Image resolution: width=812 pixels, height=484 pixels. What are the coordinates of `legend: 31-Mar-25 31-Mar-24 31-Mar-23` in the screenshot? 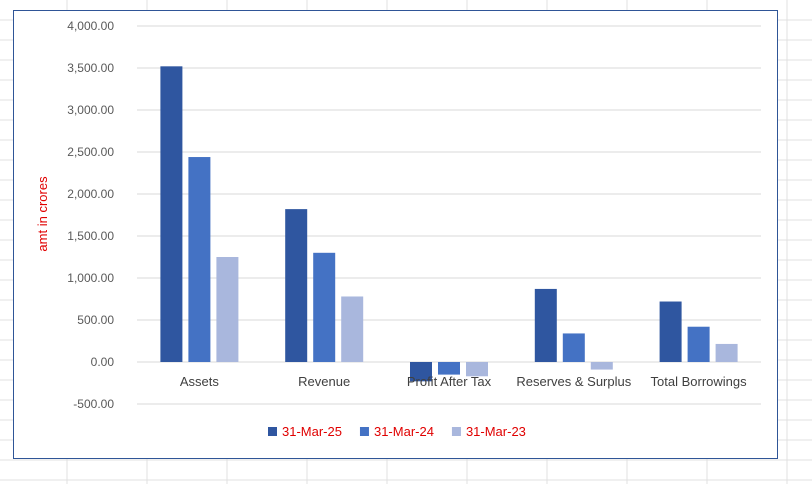 It's located at (397, 431).